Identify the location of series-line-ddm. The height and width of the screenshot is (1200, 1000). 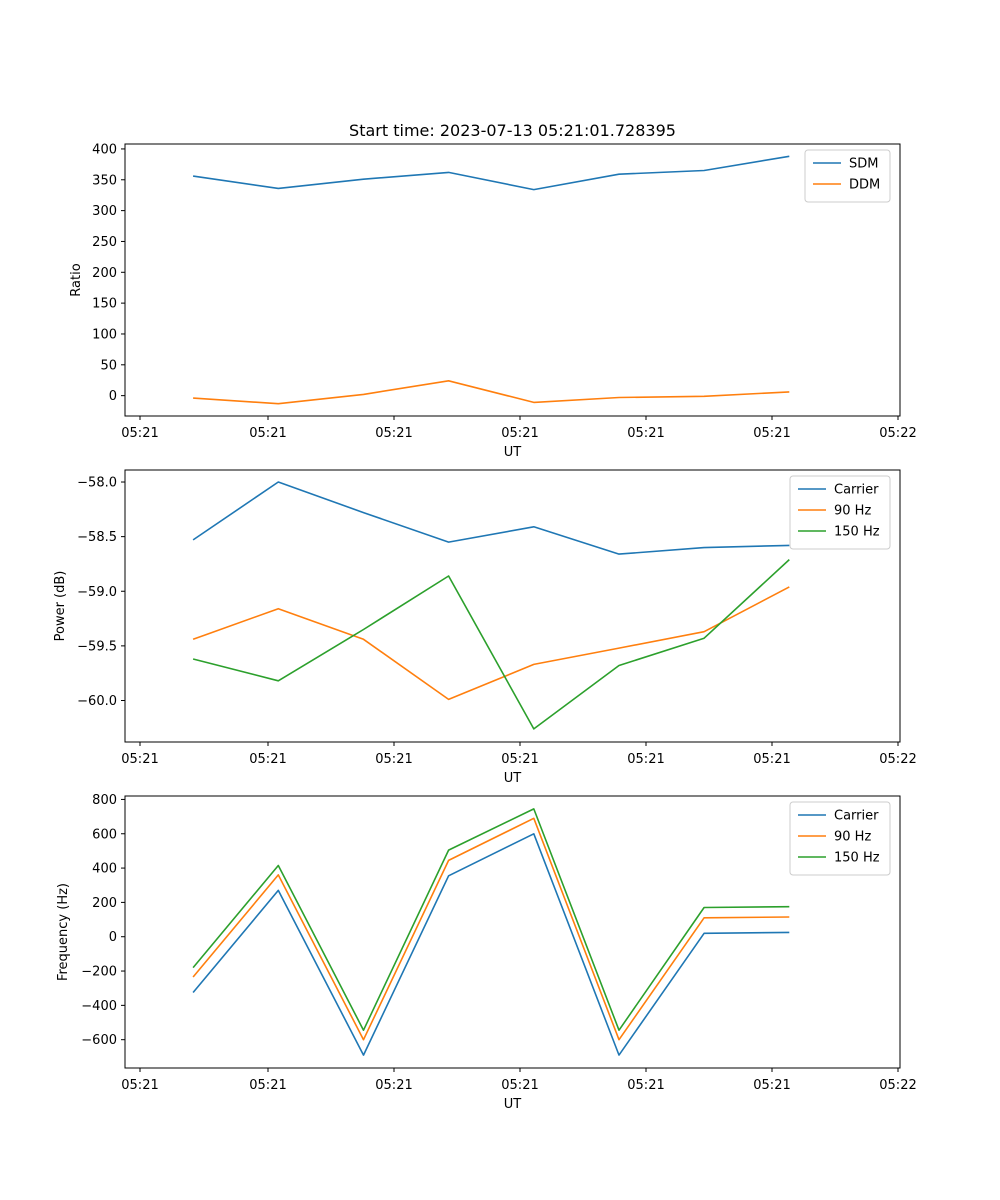
(491, 392).